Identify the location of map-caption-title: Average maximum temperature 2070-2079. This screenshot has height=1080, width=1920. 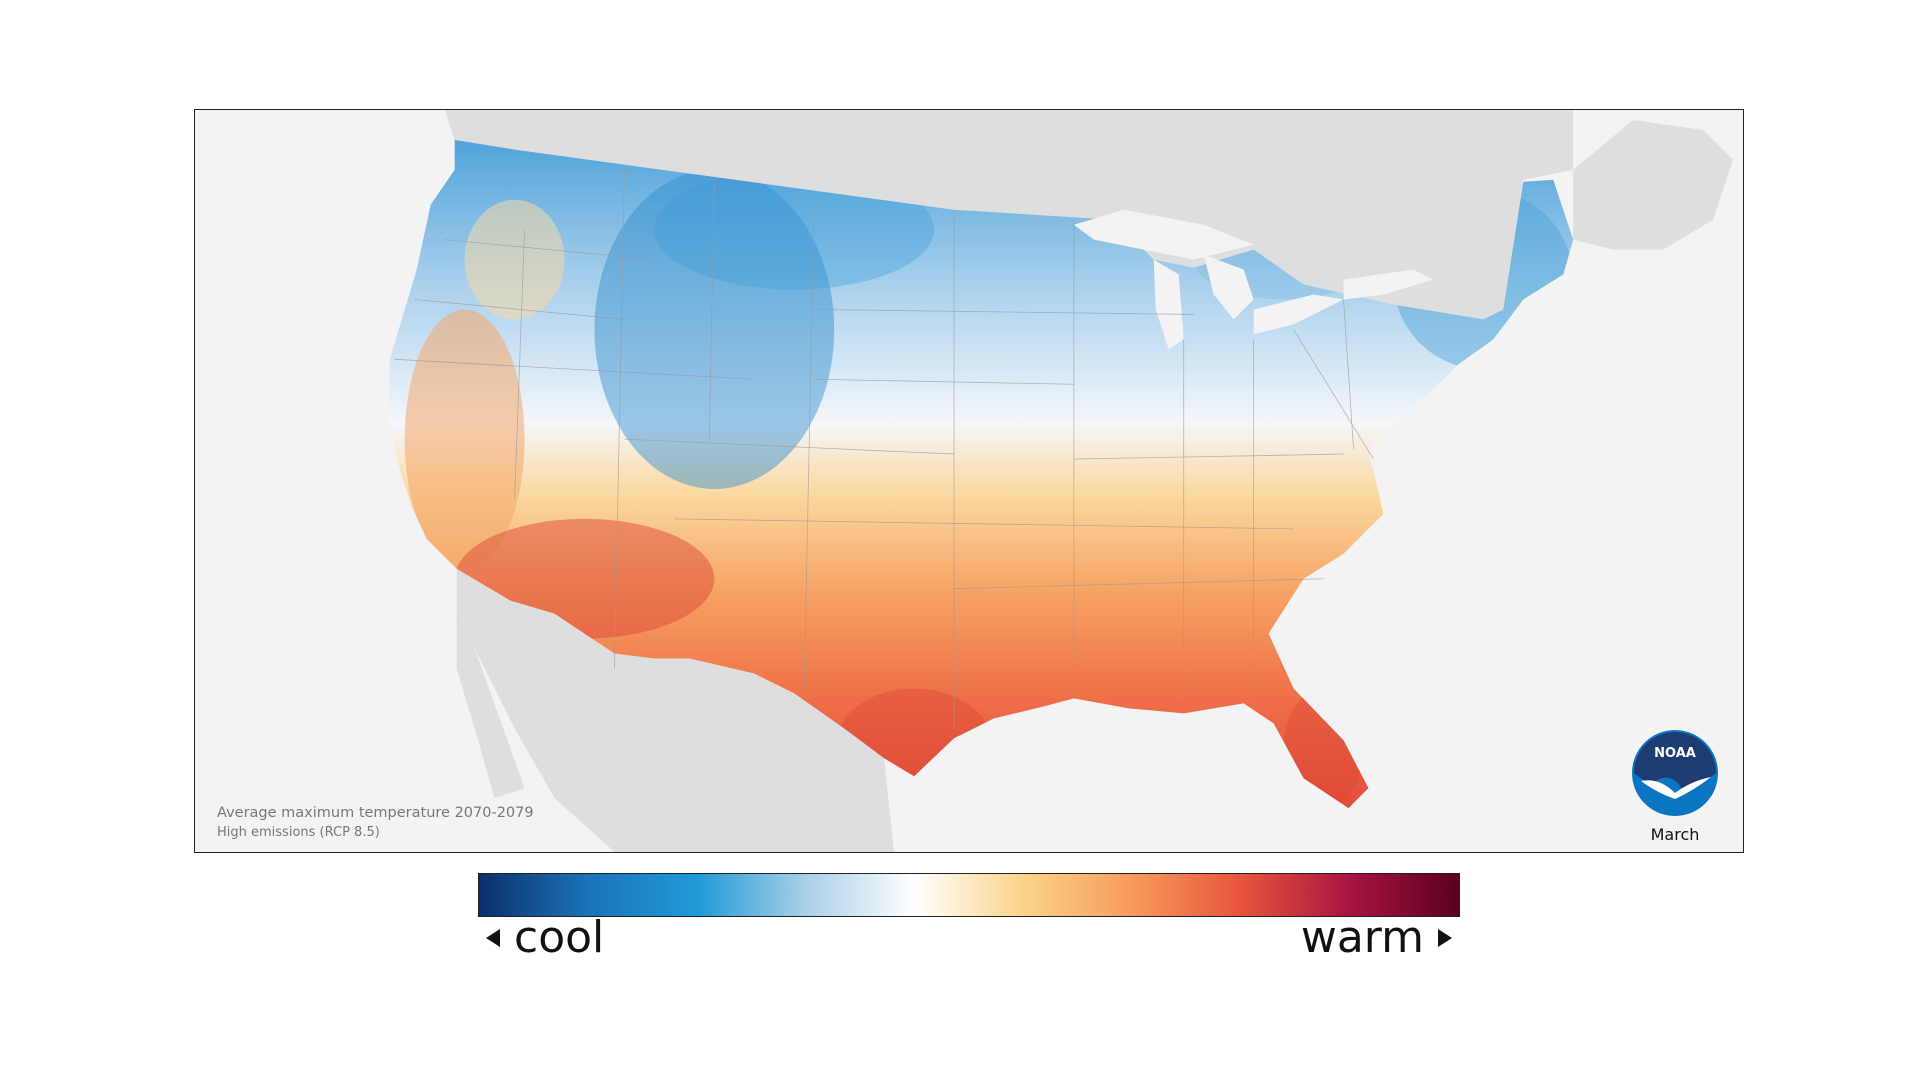
(375, 813).